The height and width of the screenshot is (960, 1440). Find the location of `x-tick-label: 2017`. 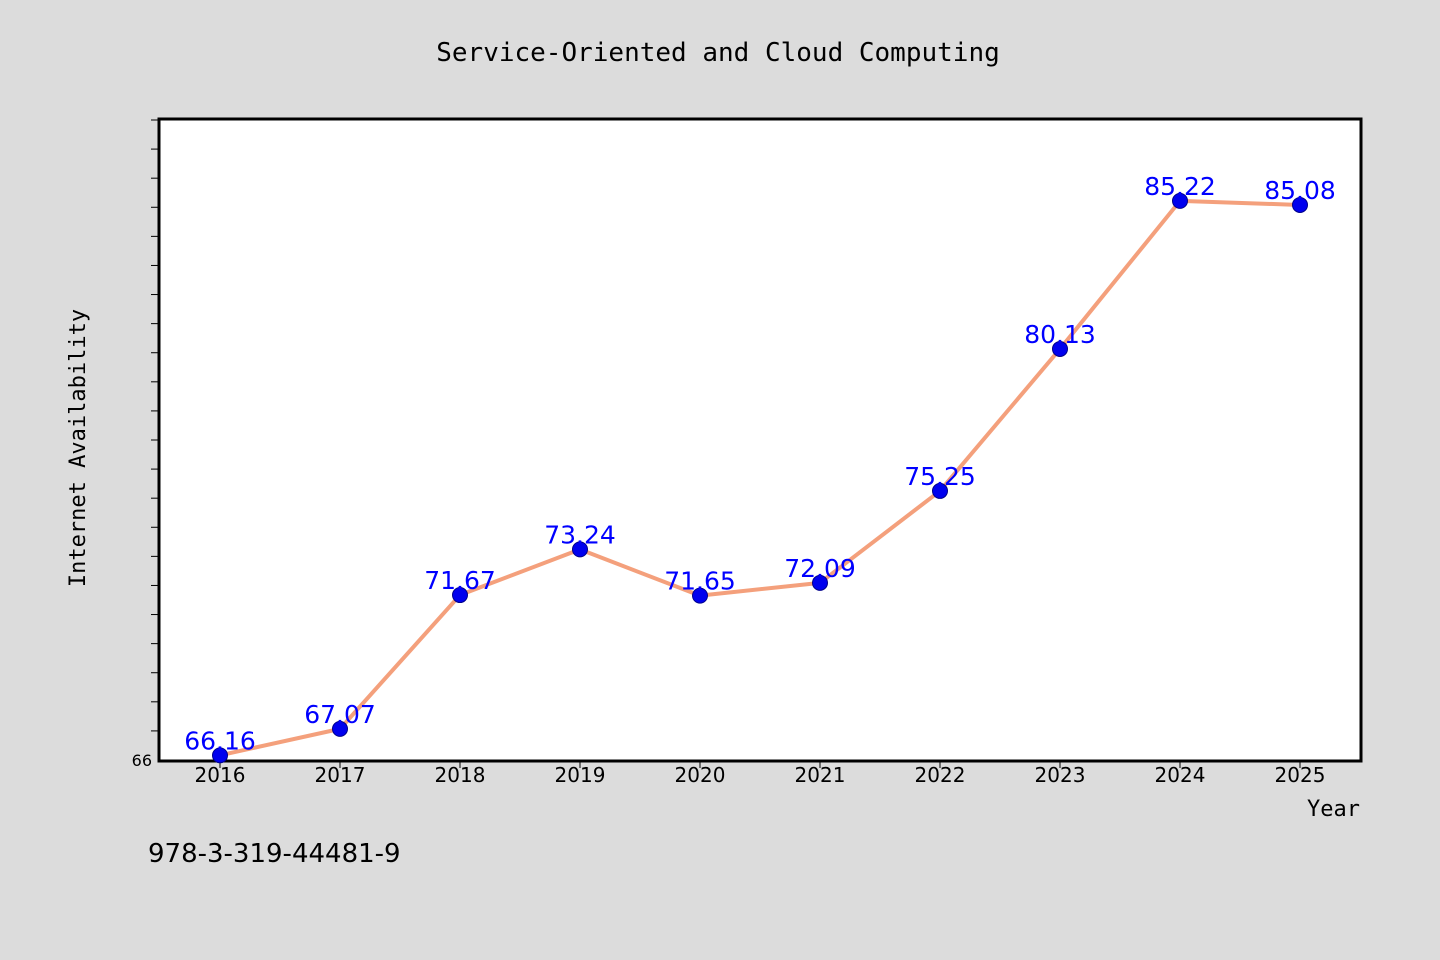

x-tick-label: 2017 is located at coordinates (340, 775).